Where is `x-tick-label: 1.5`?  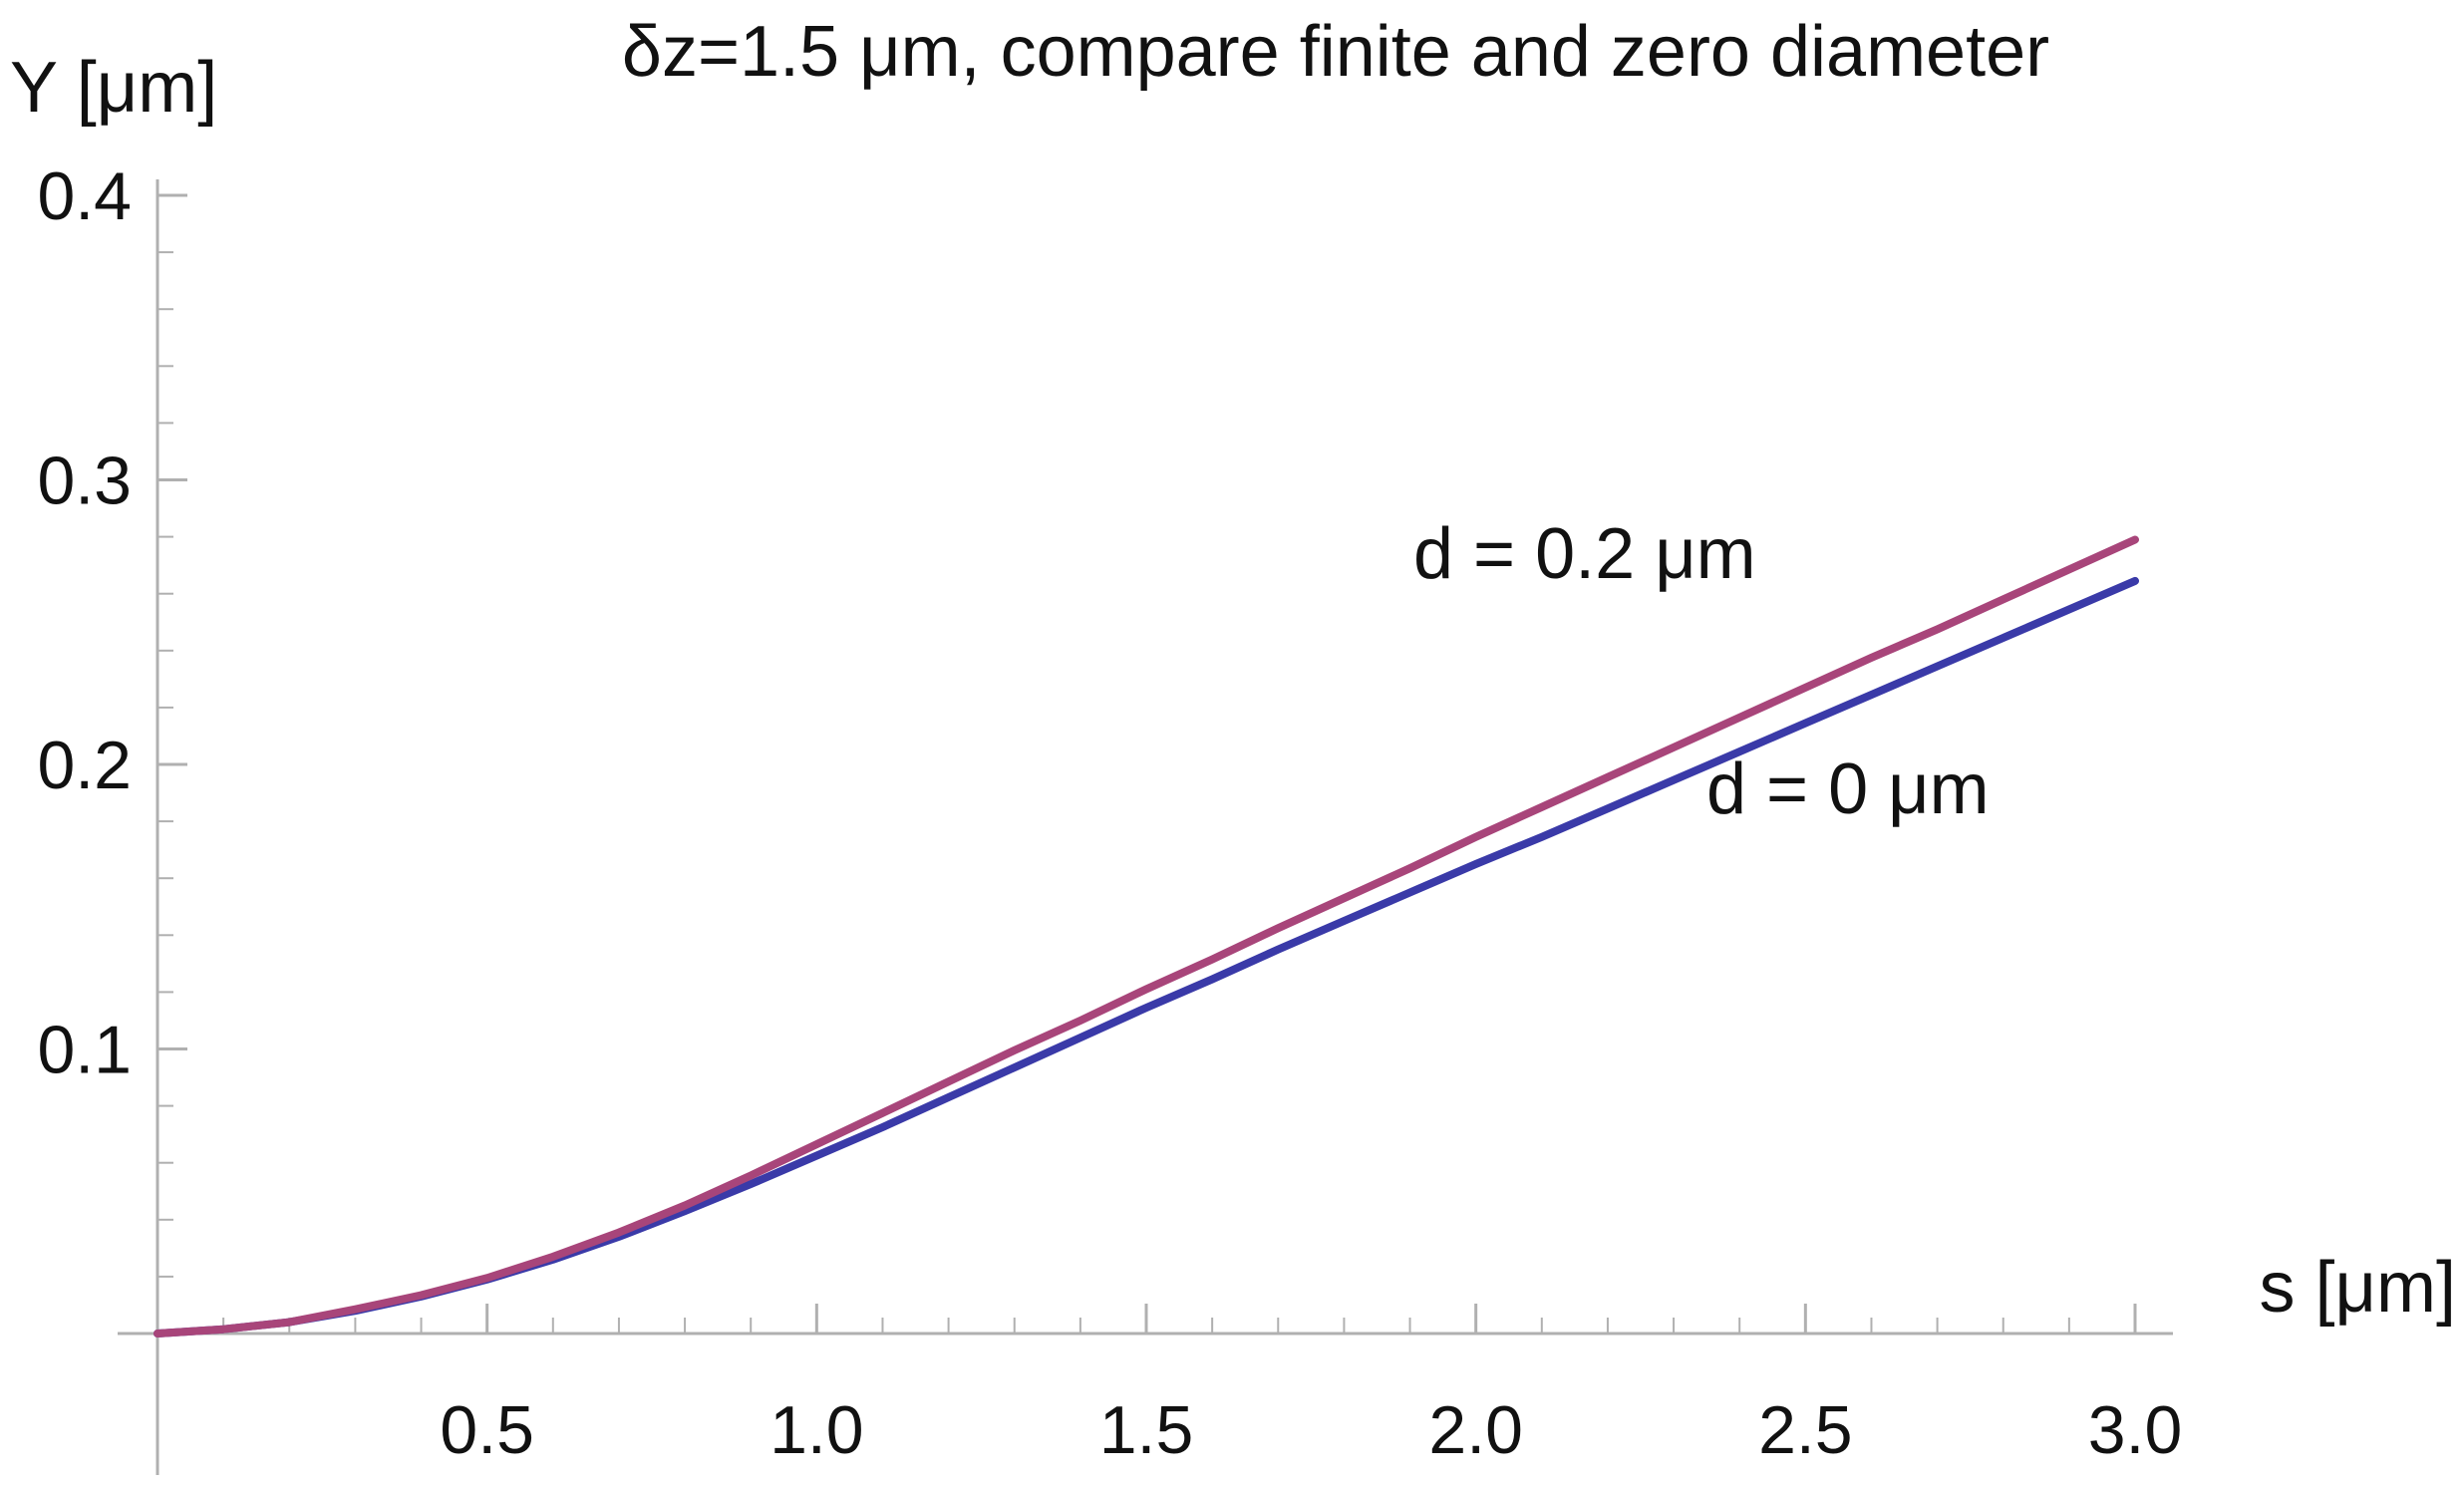 x-tick-label: 1.5 is located at coordinates (1146, 1430).